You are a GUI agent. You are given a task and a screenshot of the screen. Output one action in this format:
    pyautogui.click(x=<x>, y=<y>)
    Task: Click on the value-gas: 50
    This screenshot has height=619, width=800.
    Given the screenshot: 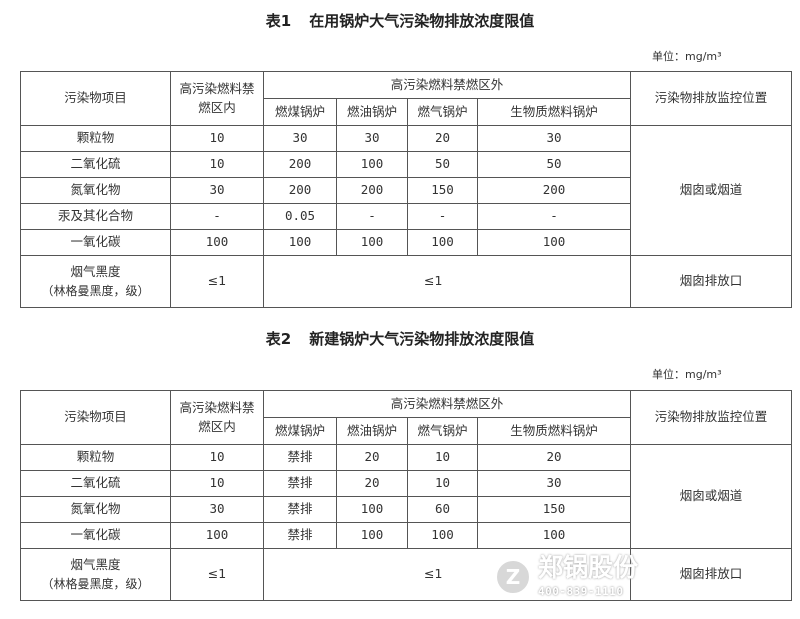 What is the action you would take?
    pyautogui.click(x=442, y=164)
    